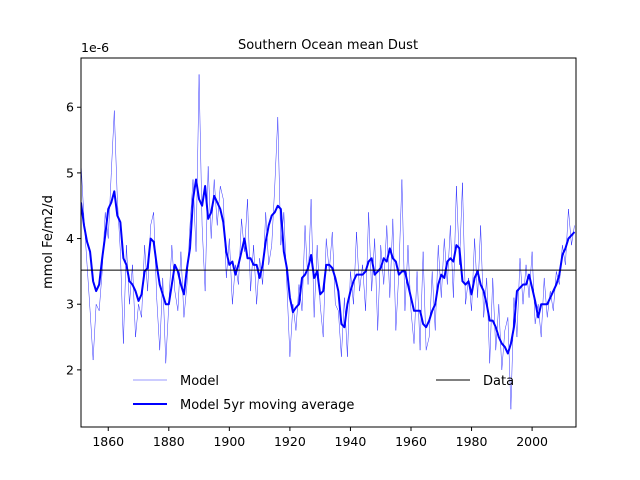 This screenshot has height=480, width=640. What do you see at coordinates (70, 369) in the screenshot?
I see `y-tick-label: 2` at bounding box center [70, 369].